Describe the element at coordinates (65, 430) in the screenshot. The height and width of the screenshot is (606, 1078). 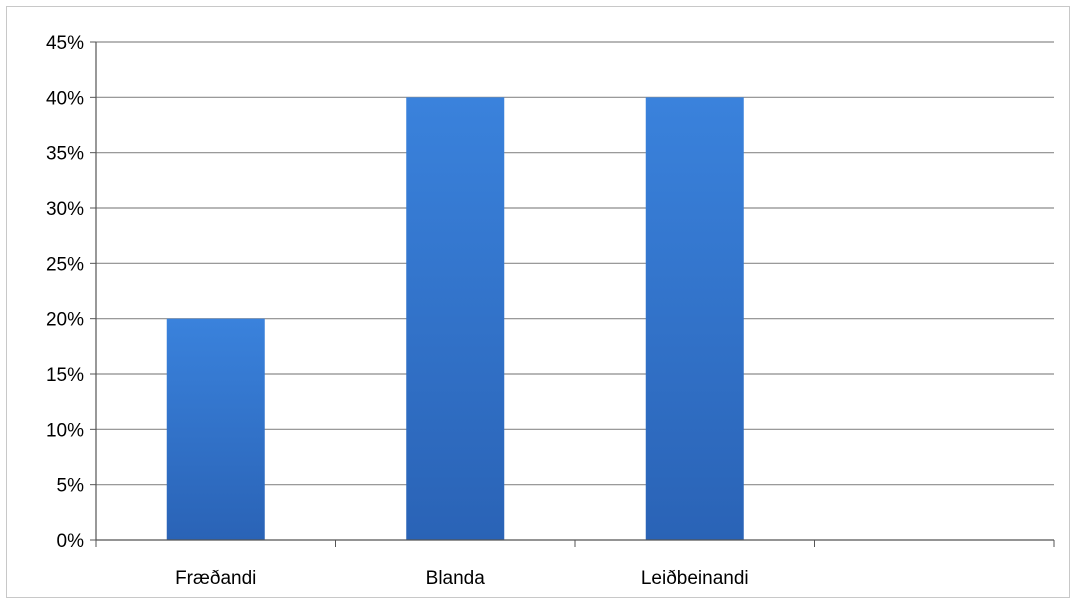
I see `y-tick-label: 10%` at that location.